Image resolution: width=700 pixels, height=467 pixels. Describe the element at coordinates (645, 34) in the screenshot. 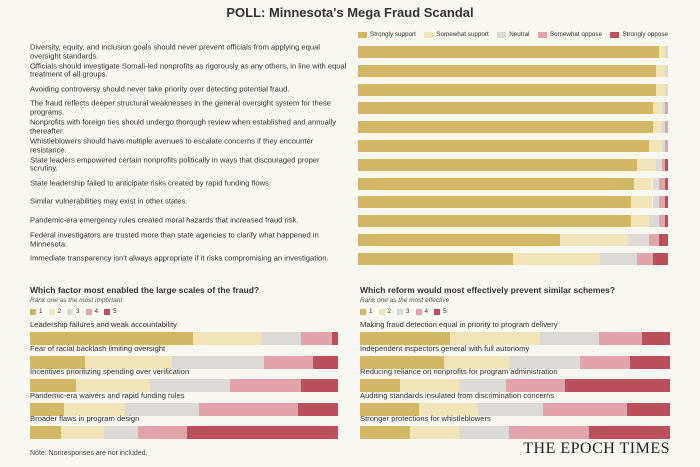

I see `legend-label: Strongly oppose` at that location.